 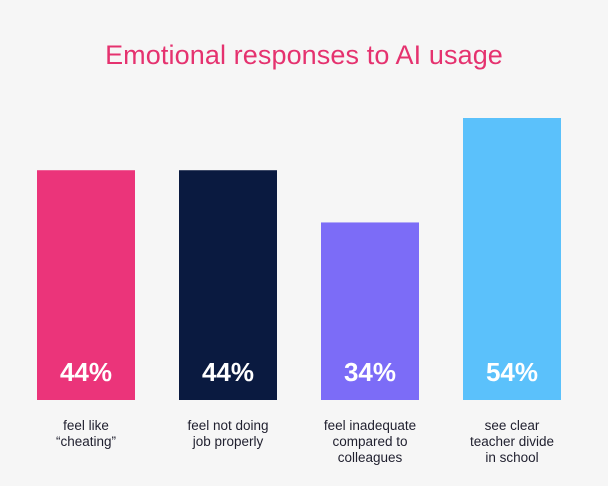 I want to click on category-label-line: compared to, so click(x=369, y=441).